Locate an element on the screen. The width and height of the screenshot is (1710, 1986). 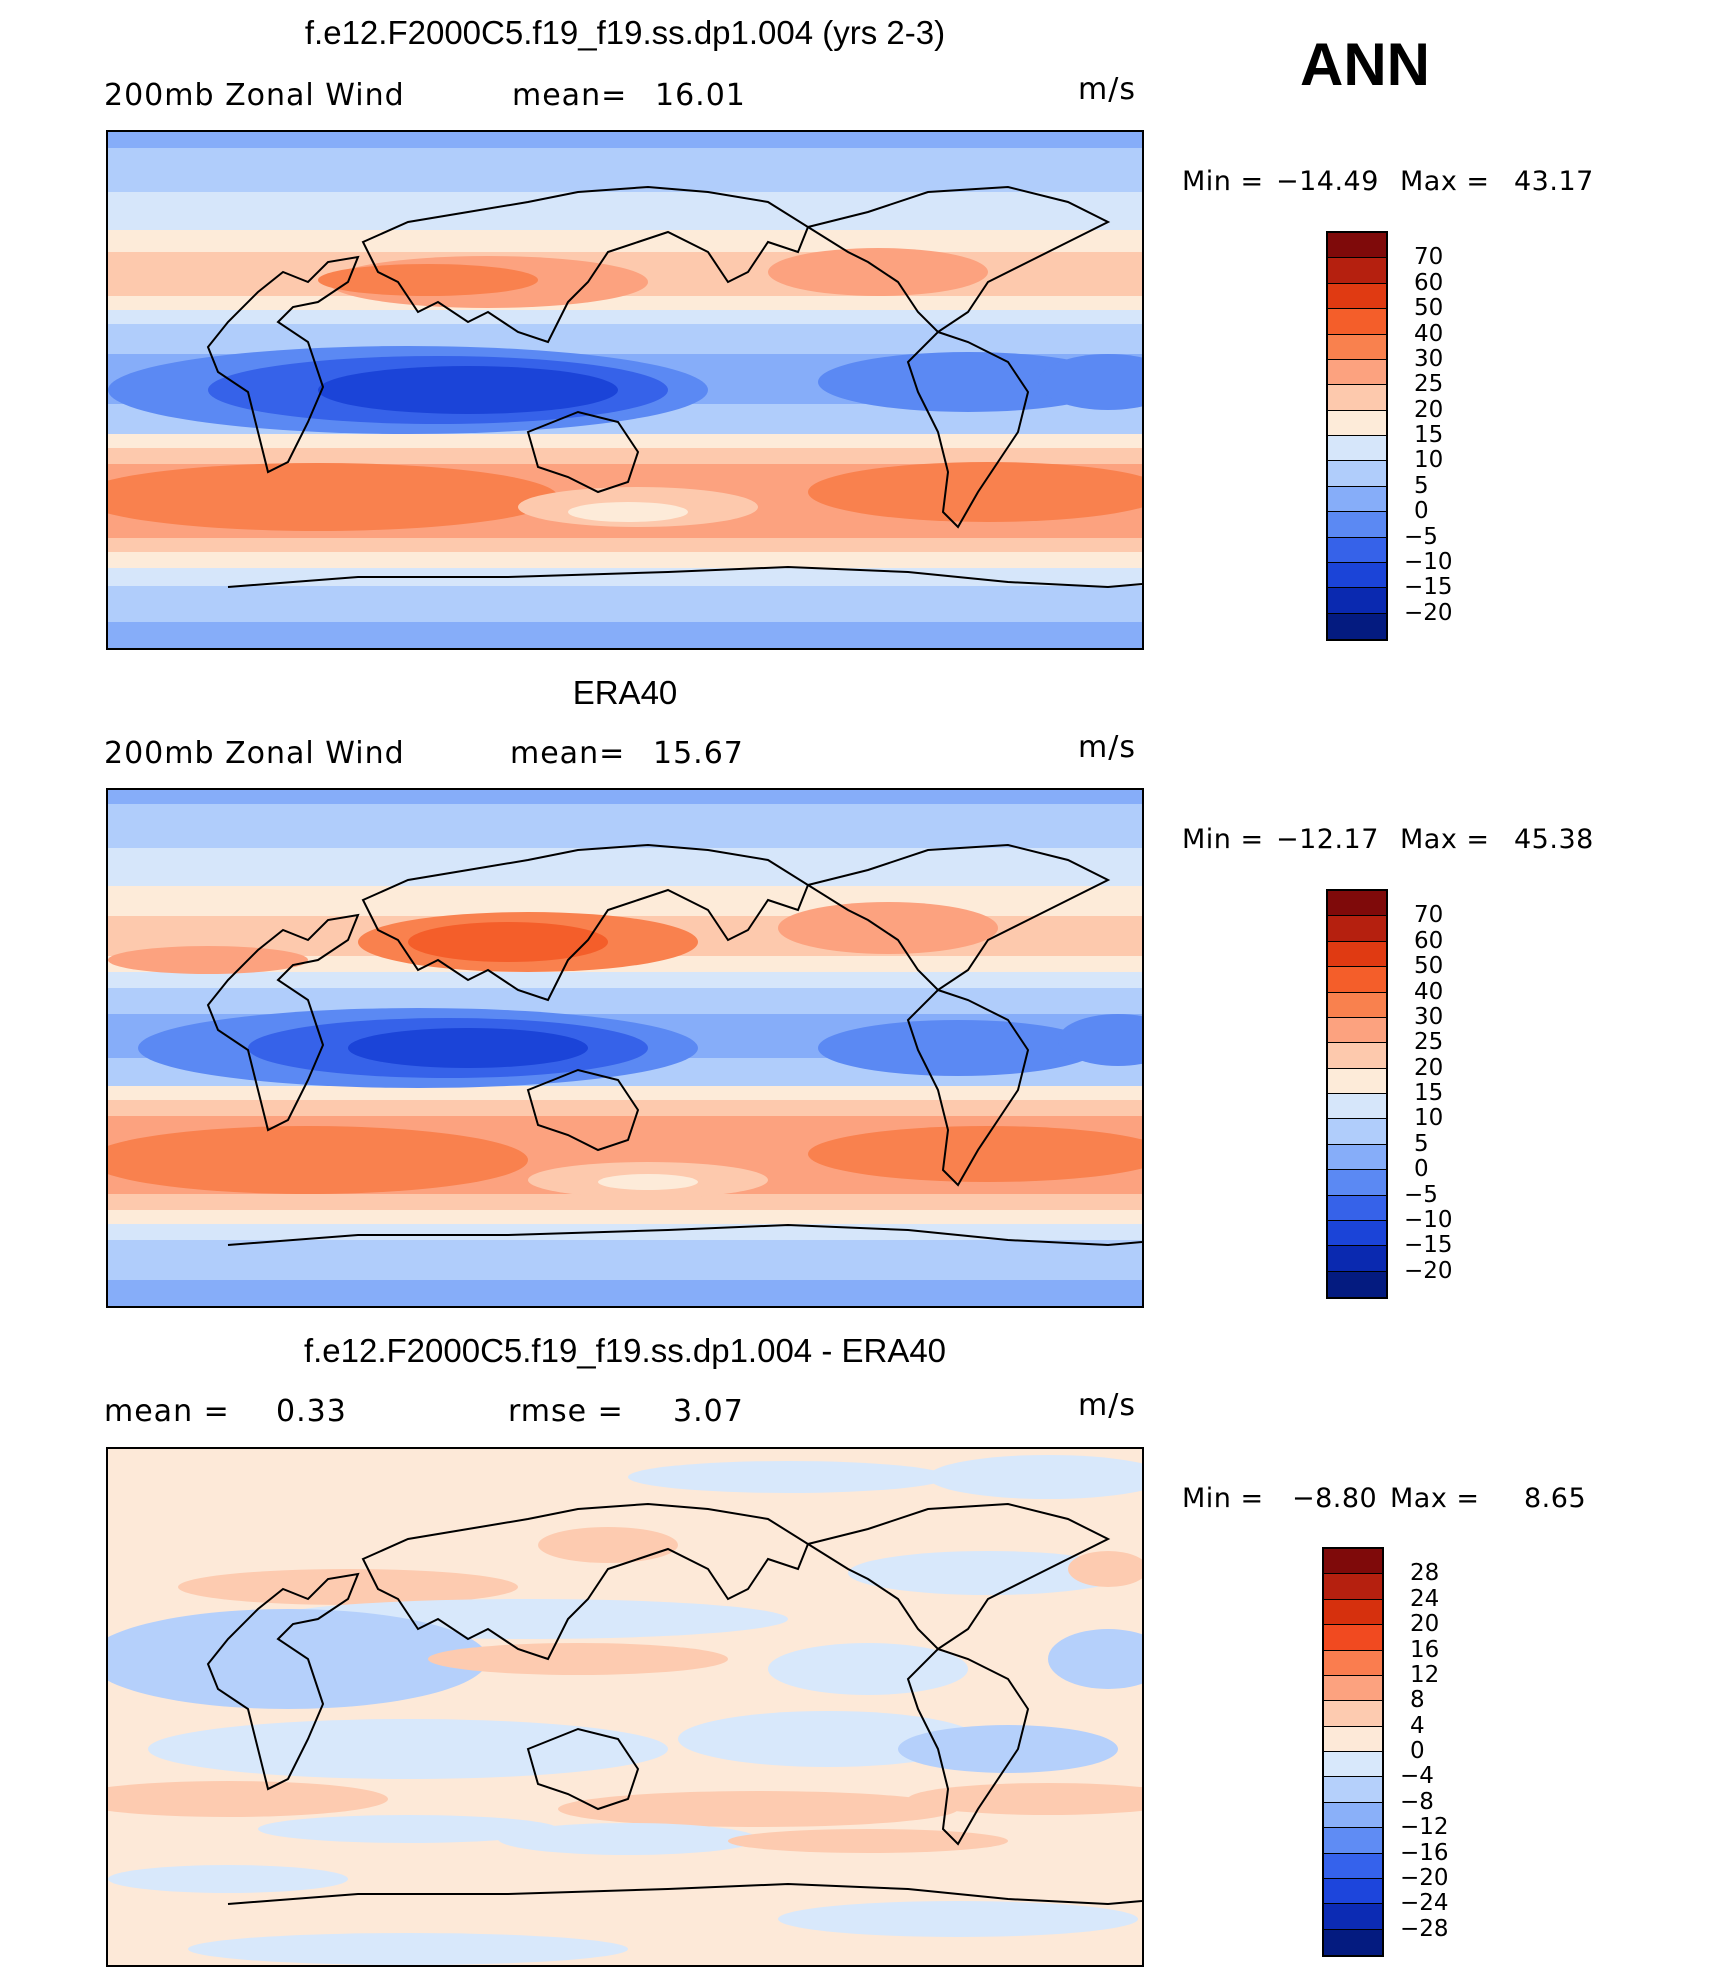
mean-value: 15.67 is located at coordinates (698, 753).